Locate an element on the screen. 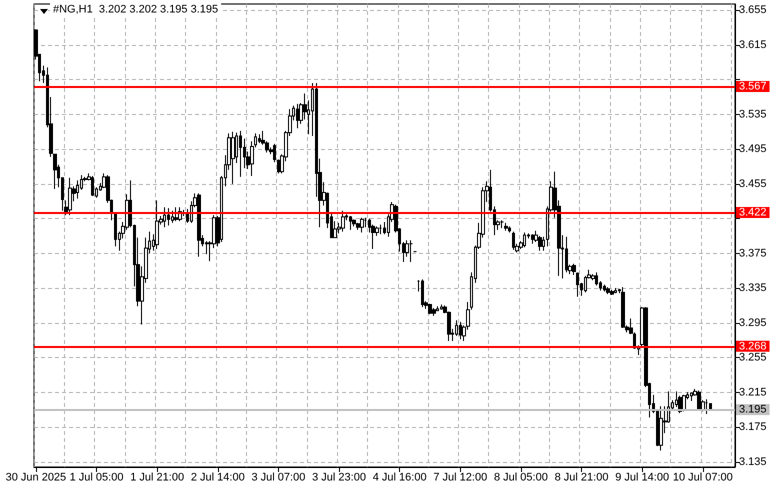 The height and width of the screenshot is (489, 781). y-tick-label: 3.135 is located at coordinates (753, 462).